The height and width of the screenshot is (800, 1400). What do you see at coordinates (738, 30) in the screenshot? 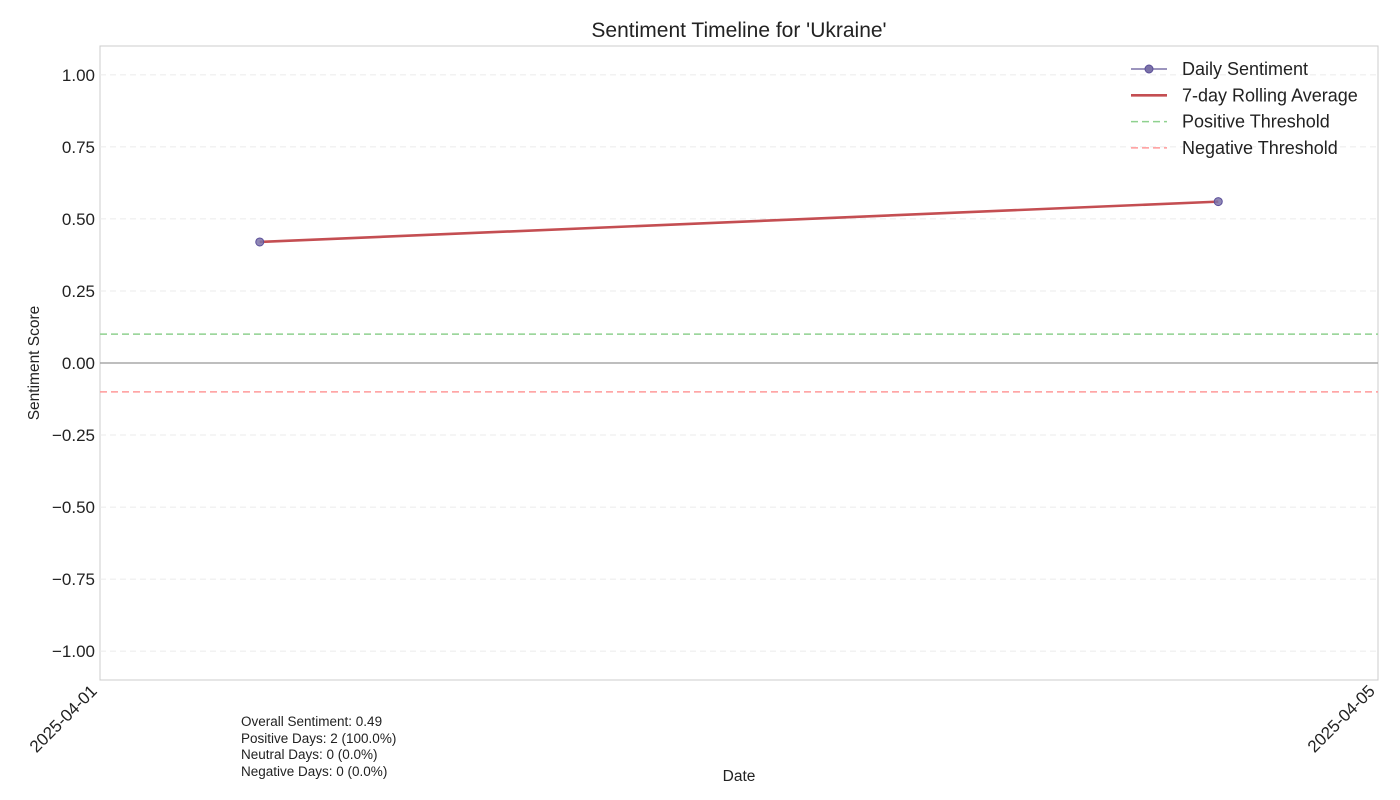
I see `chart-title: Sentiment Timeline for 'Ukraine'` at bounding box center [738, 30].